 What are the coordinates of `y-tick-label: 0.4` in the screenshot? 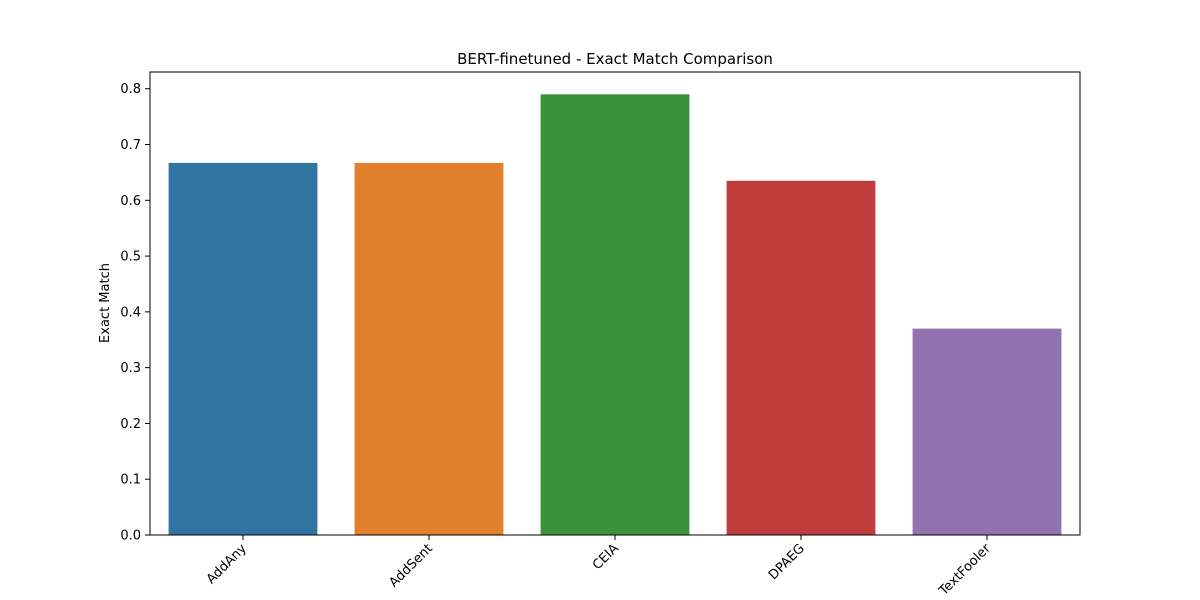 It's located at (130, 312).